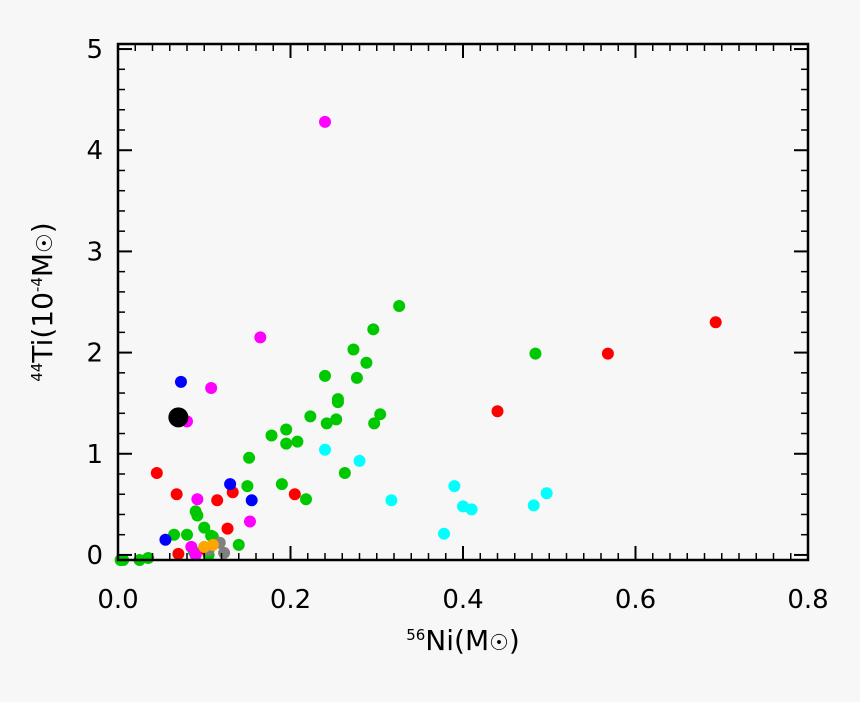  Describe the element at coordinates (224, 552) in the screenshot. I see `data-point-gray` at that location.